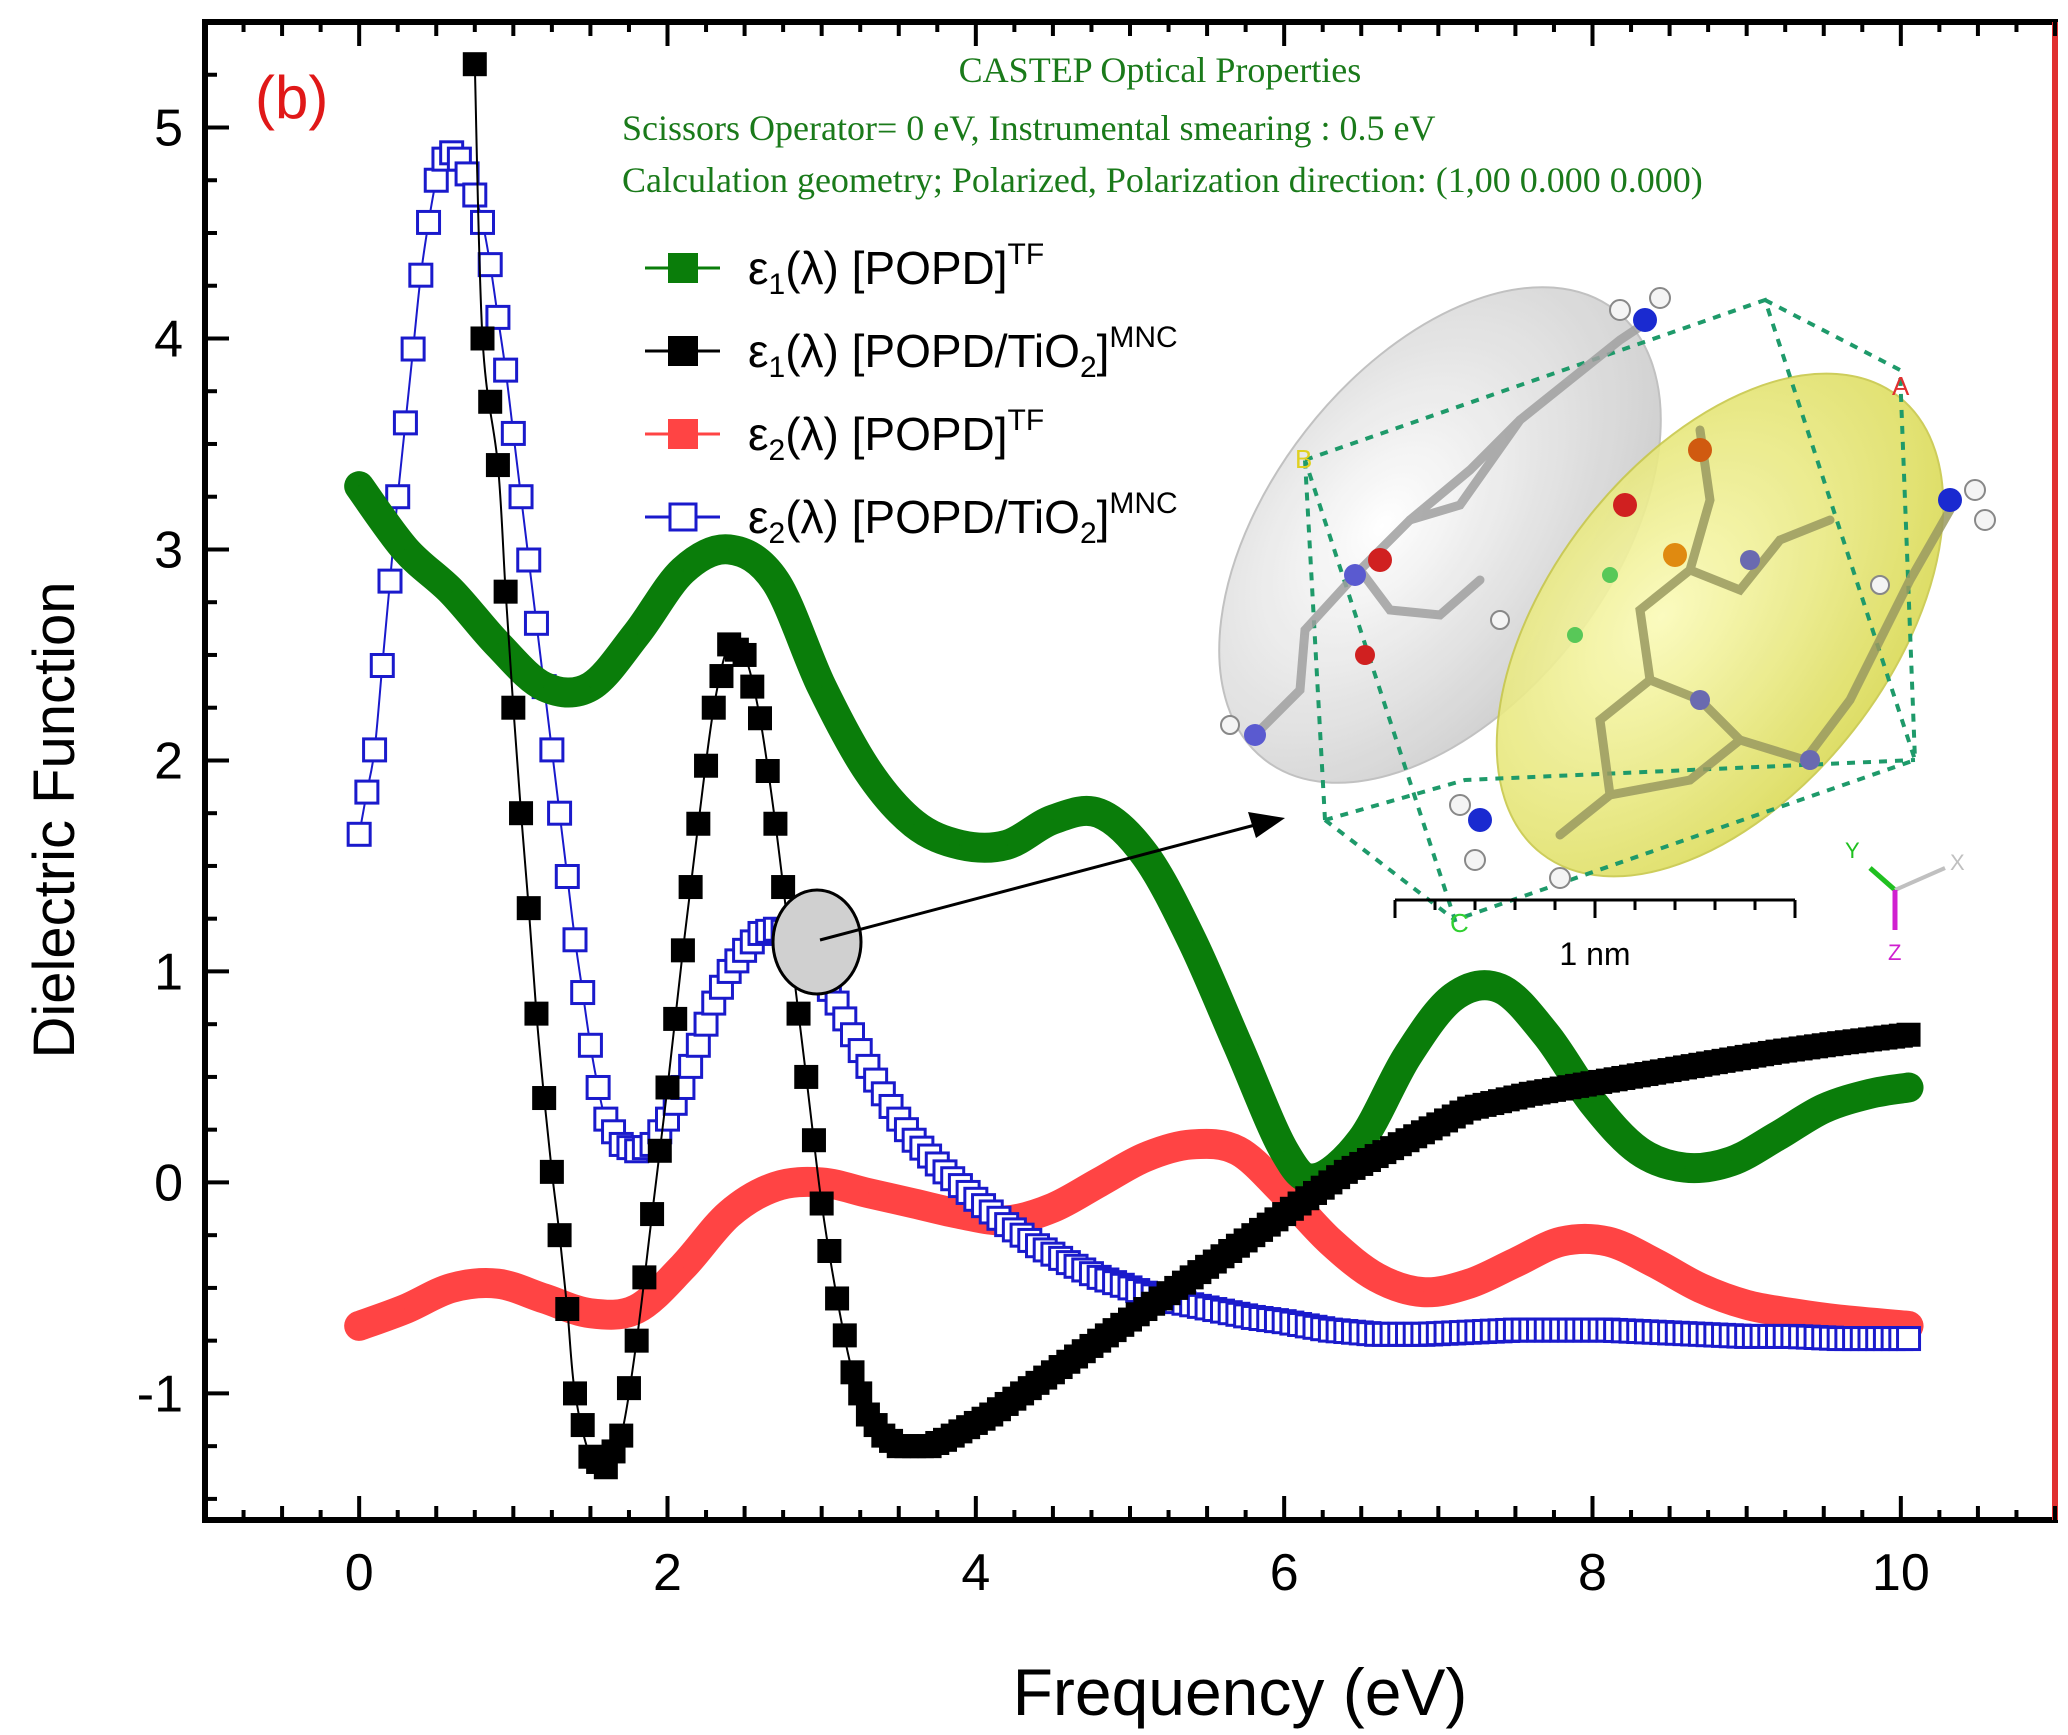 This screenshot has width=2068, height=1735. Describe the element at coordinates (1160, 70) in the screenshot. I see `header-title: CASTEP Optical Properties` at that location.